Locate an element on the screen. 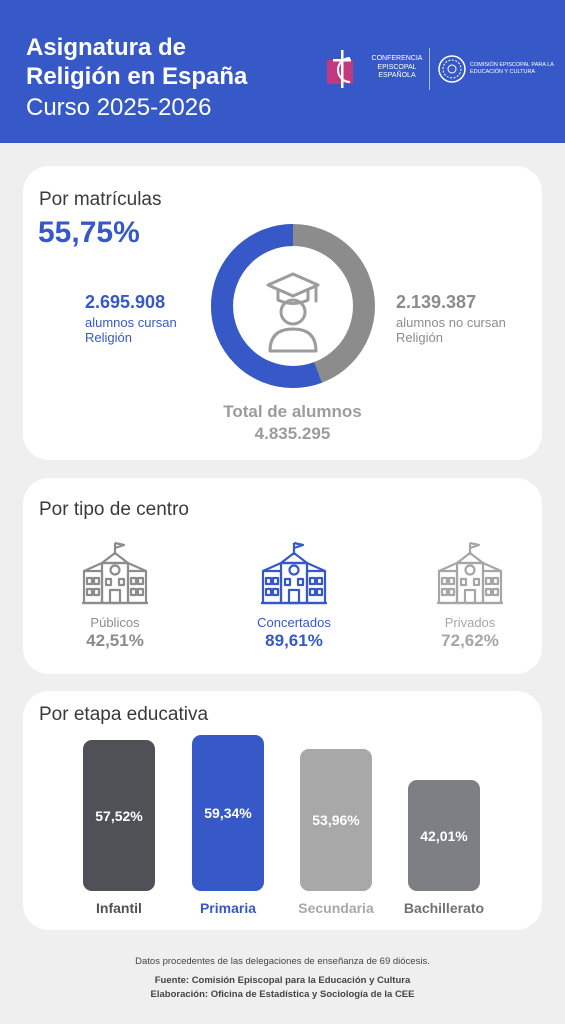 This screenshot has height=1024, width=565. centro-percent: 72,62% is located at coordinates (470, 640).